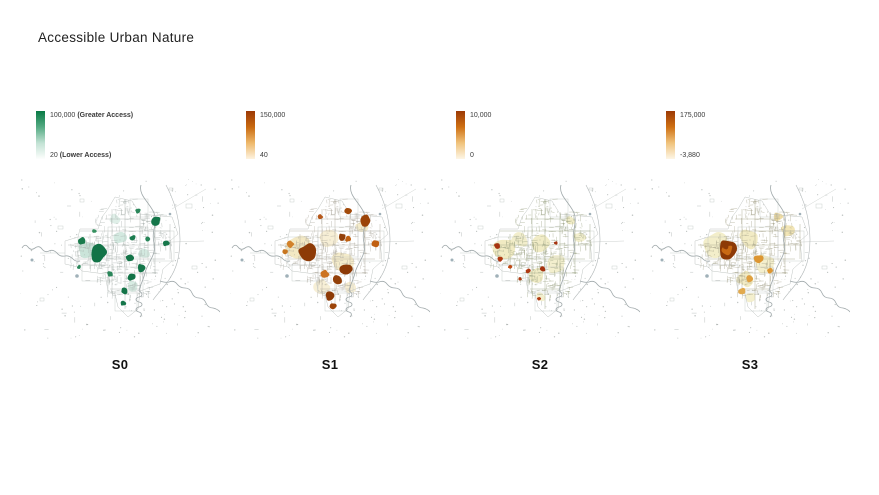 This screenshot has height=495, width=879. I want to click on legend-min-value: 20, so click(54, 155).